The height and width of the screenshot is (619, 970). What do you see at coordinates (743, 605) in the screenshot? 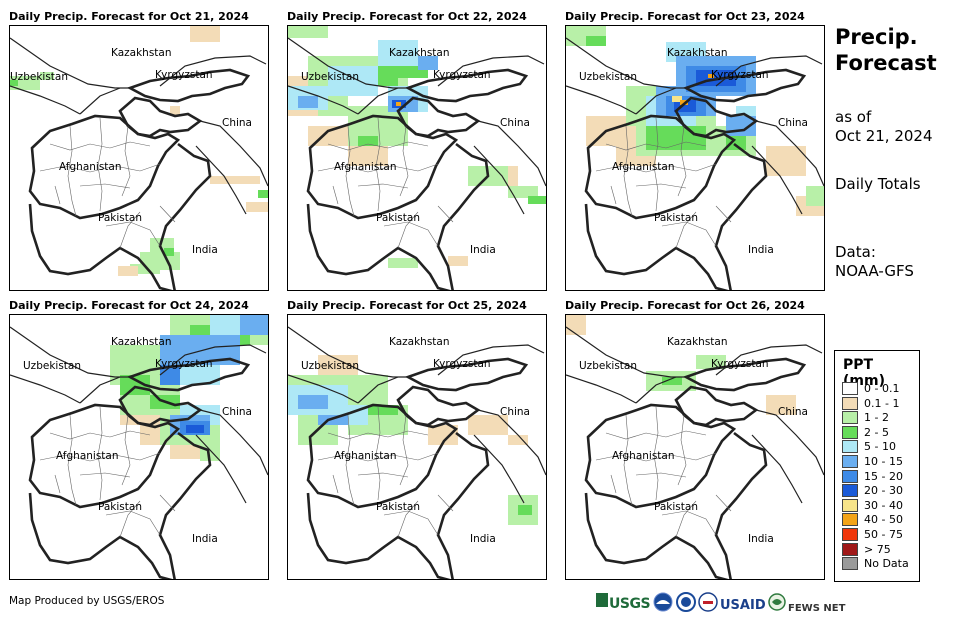
I see `usaid-logo: USAID` at bounding box center [743, 605].